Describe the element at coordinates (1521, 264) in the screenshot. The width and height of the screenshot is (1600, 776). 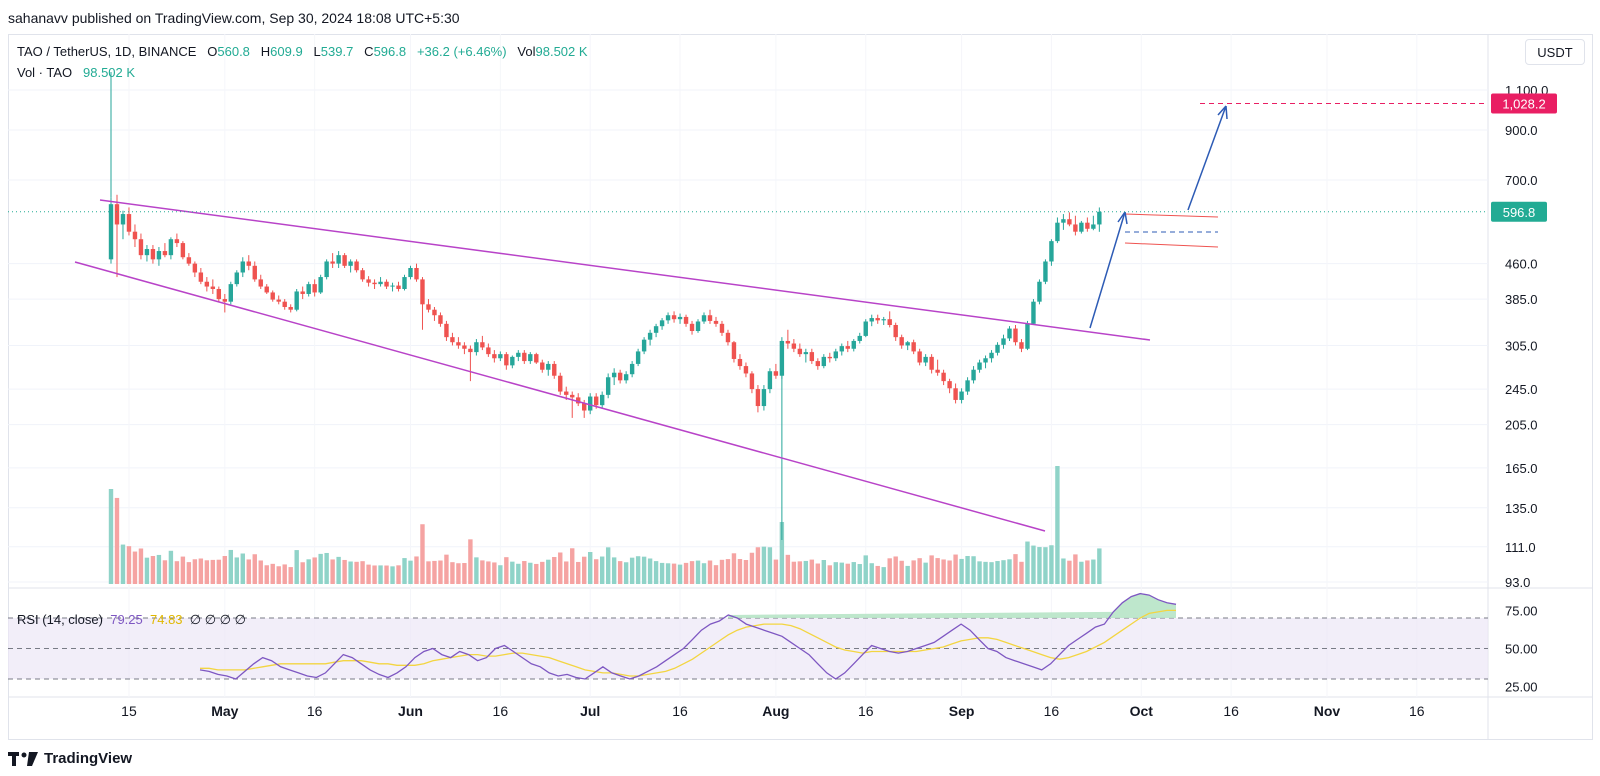
I see `price-tick-label: 460.0` at that location.